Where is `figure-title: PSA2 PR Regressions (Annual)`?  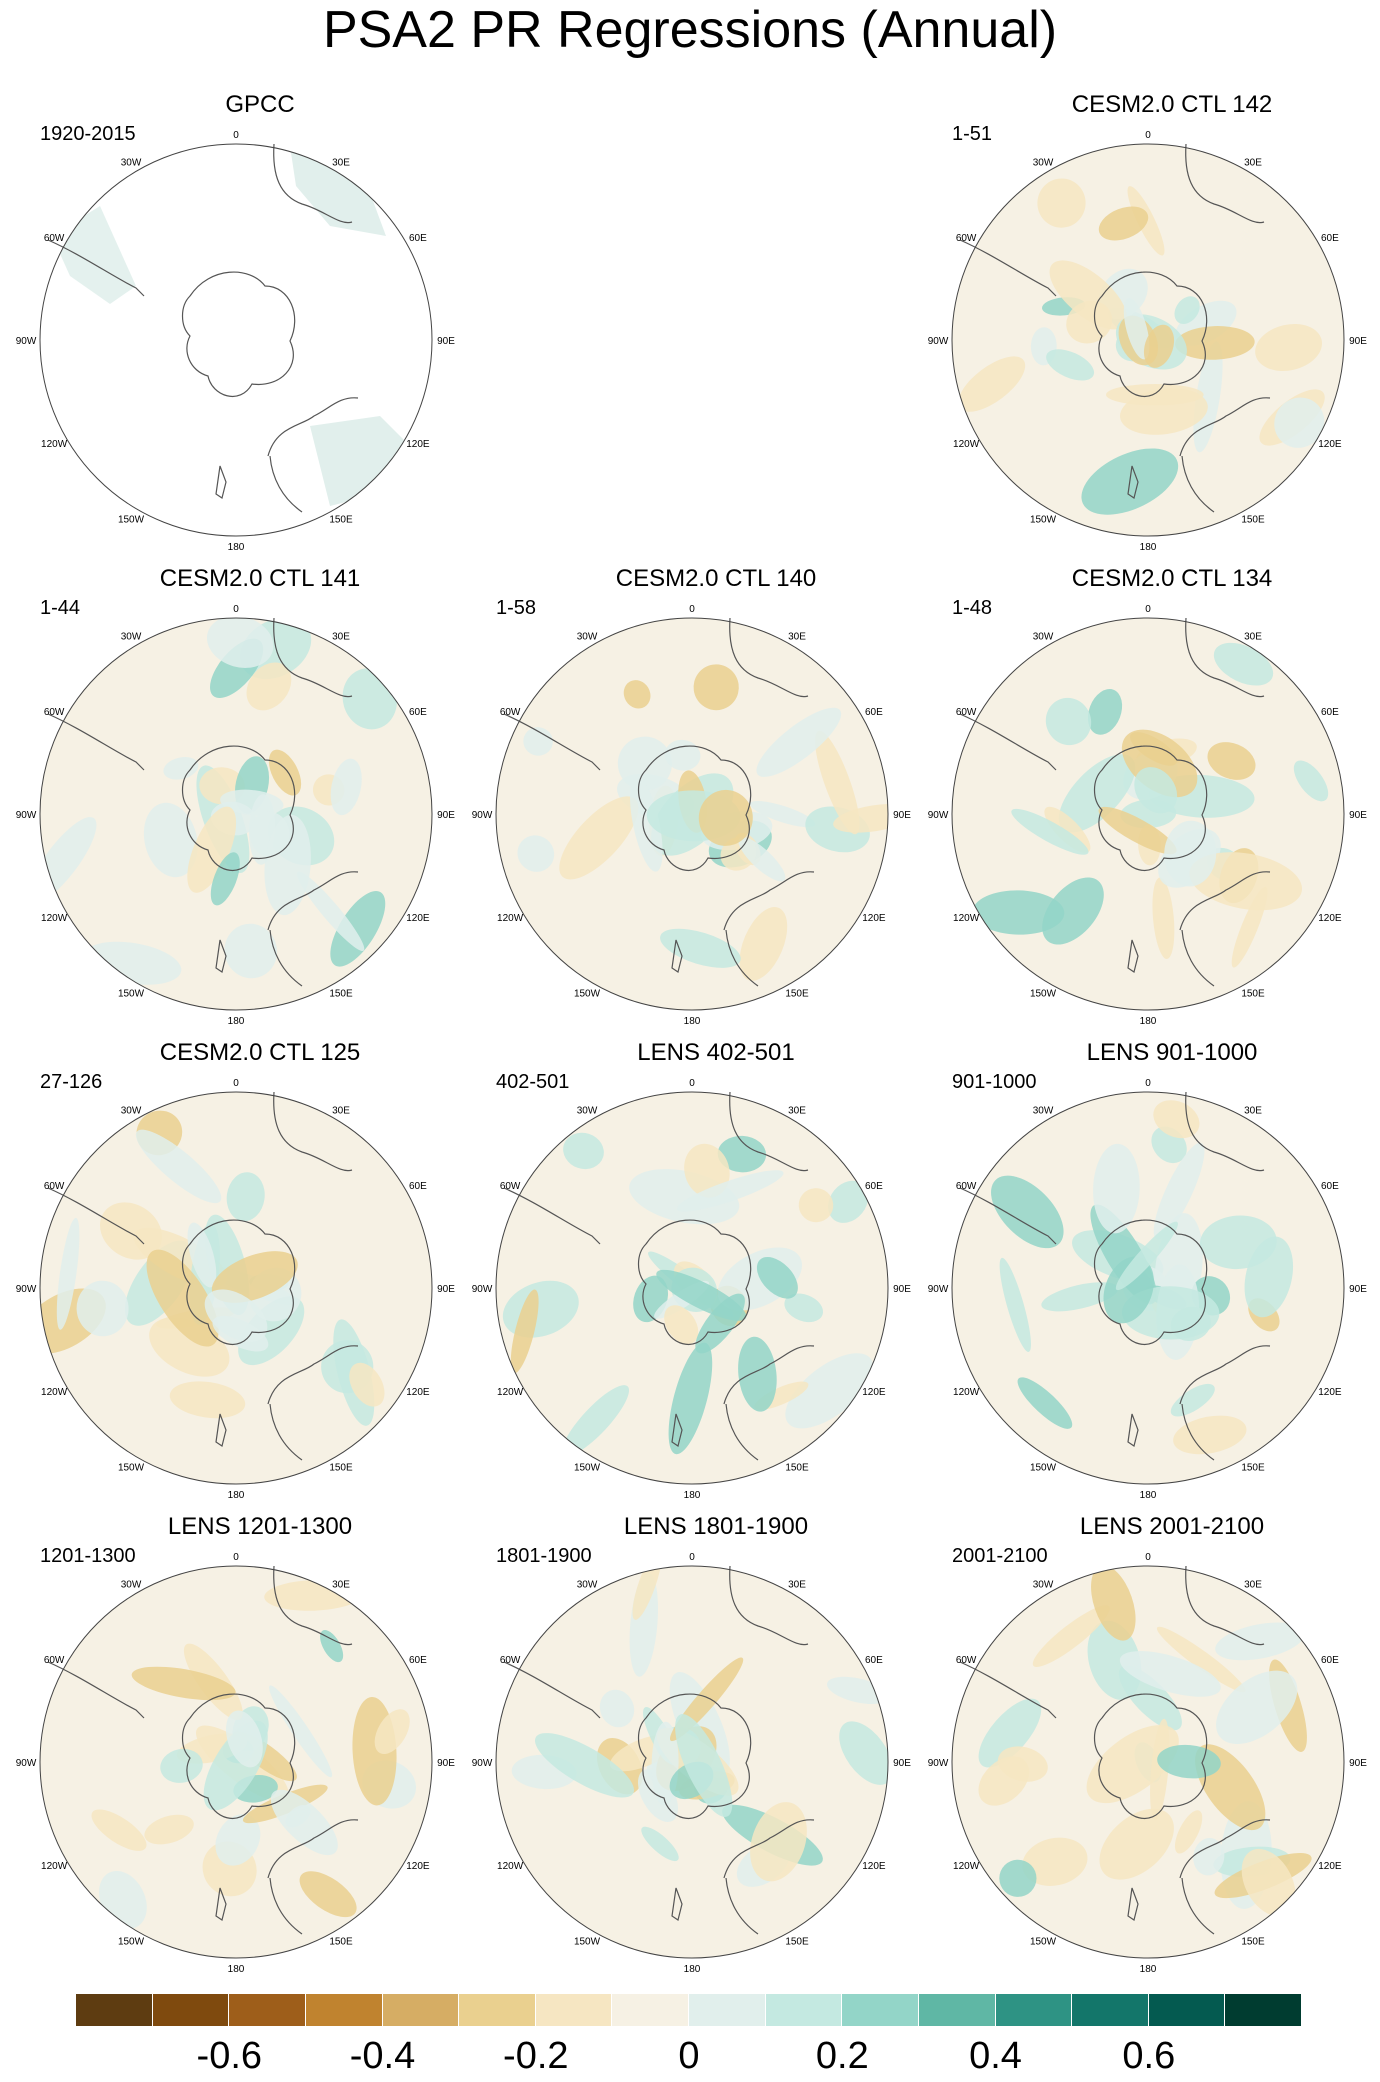
figure-title: PSA2 PR Regressions (Annual) is located at coordinates (690, 30).